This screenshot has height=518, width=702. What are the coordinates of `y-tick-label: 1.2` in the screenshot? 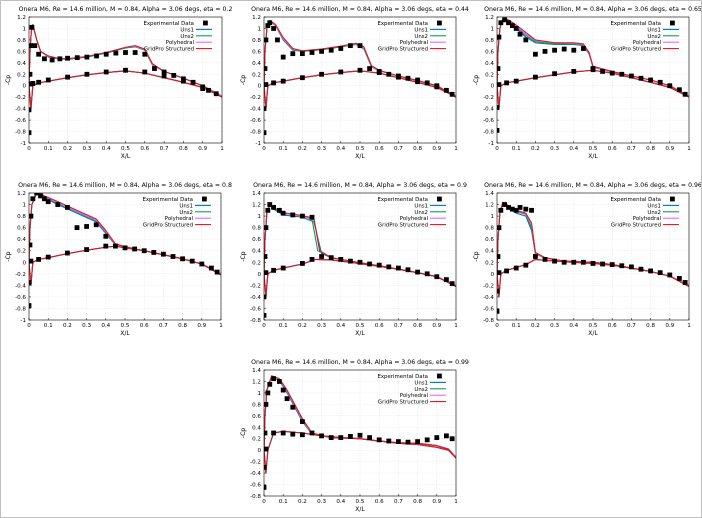 It's located at (256, 206).